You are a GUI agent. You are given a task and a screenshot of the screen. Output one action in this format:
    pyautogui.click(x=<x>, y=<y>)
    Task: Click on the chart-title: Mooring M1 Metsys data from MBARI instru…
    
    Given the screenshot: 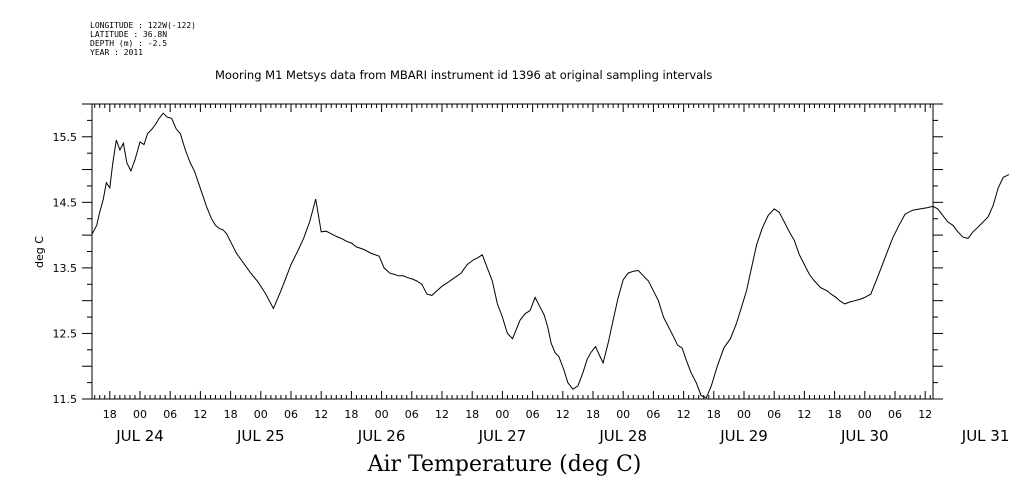 What is the action you would take?
    pyautogui.click(x=464, y=75)
    